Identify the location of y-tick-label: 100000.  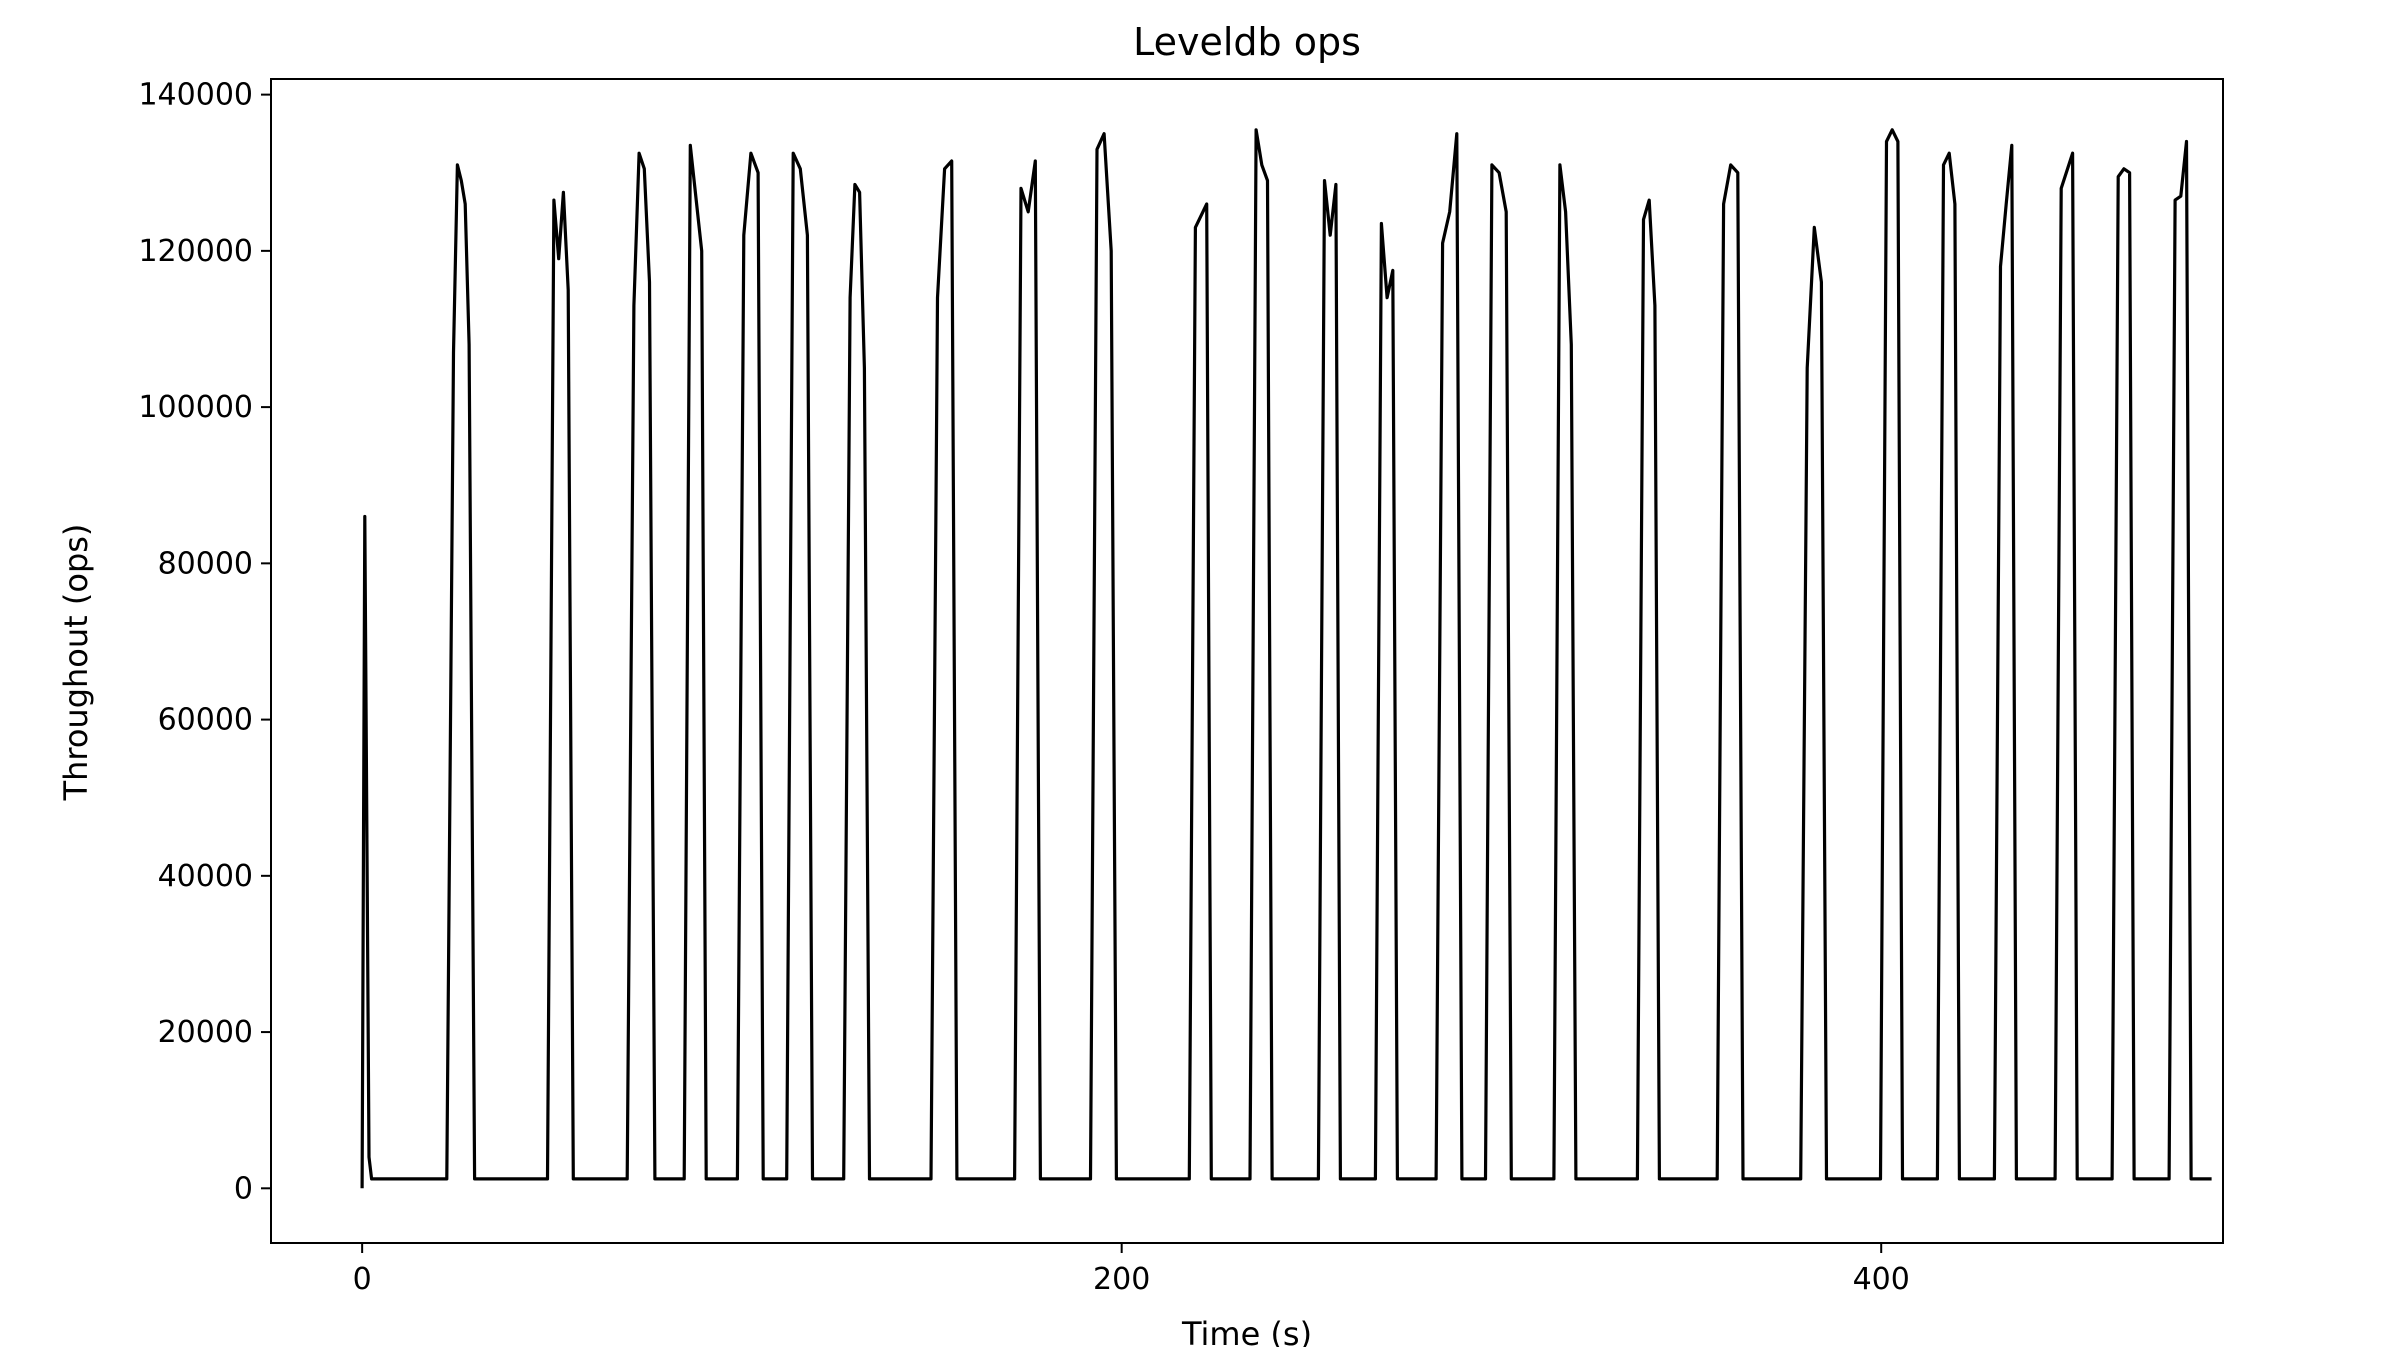
(195, 407).